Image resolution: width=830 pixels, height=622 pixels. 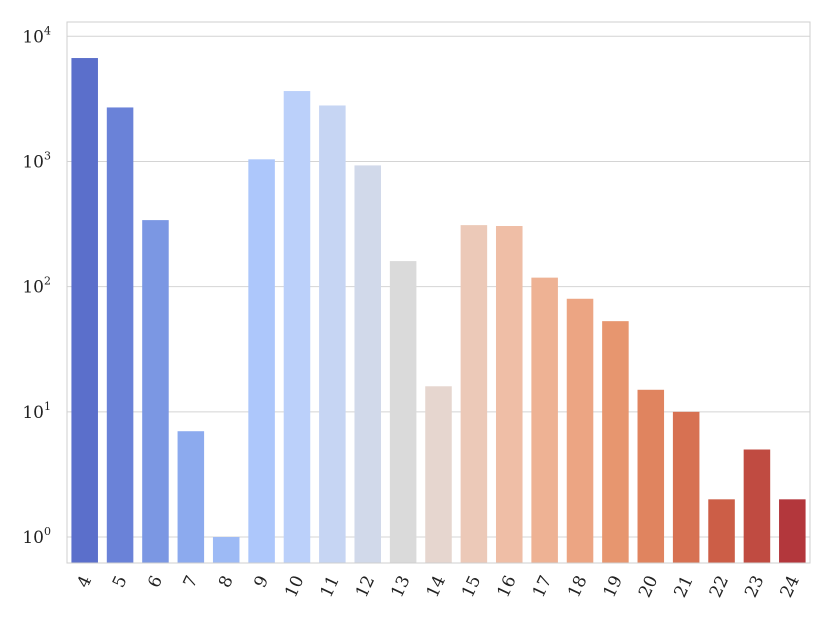 I want to click on x-tick-label-18: 18, so click(x=577, y=587).